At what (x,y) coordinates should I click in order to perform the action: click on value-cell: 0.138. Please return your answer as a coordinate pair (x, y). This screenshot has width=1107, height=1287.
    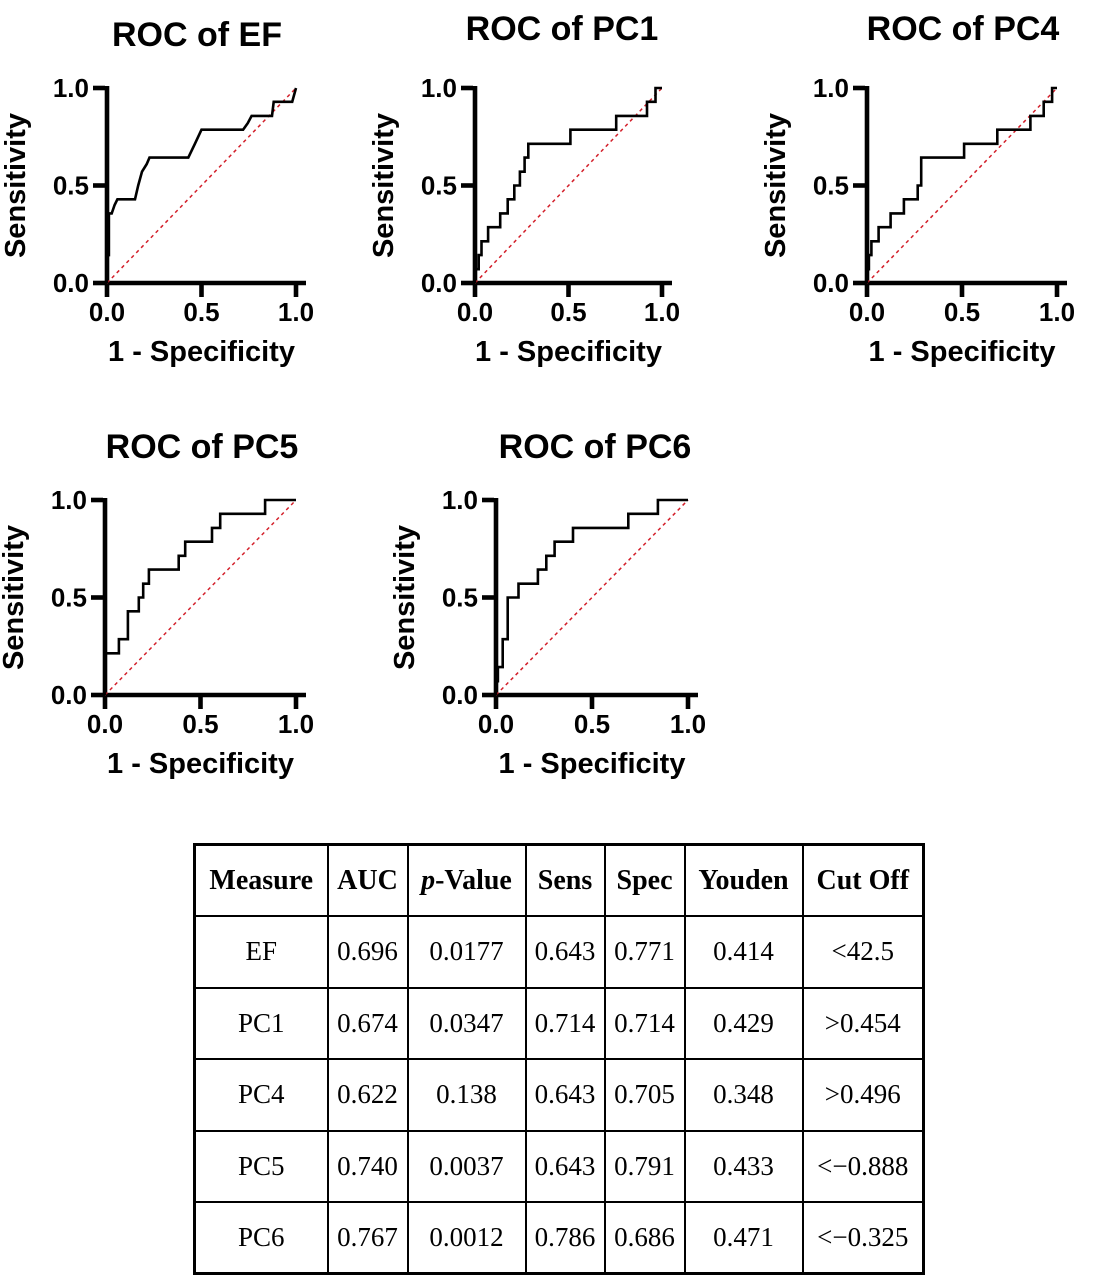
    Looking at the image, I should click on (466, 1095).